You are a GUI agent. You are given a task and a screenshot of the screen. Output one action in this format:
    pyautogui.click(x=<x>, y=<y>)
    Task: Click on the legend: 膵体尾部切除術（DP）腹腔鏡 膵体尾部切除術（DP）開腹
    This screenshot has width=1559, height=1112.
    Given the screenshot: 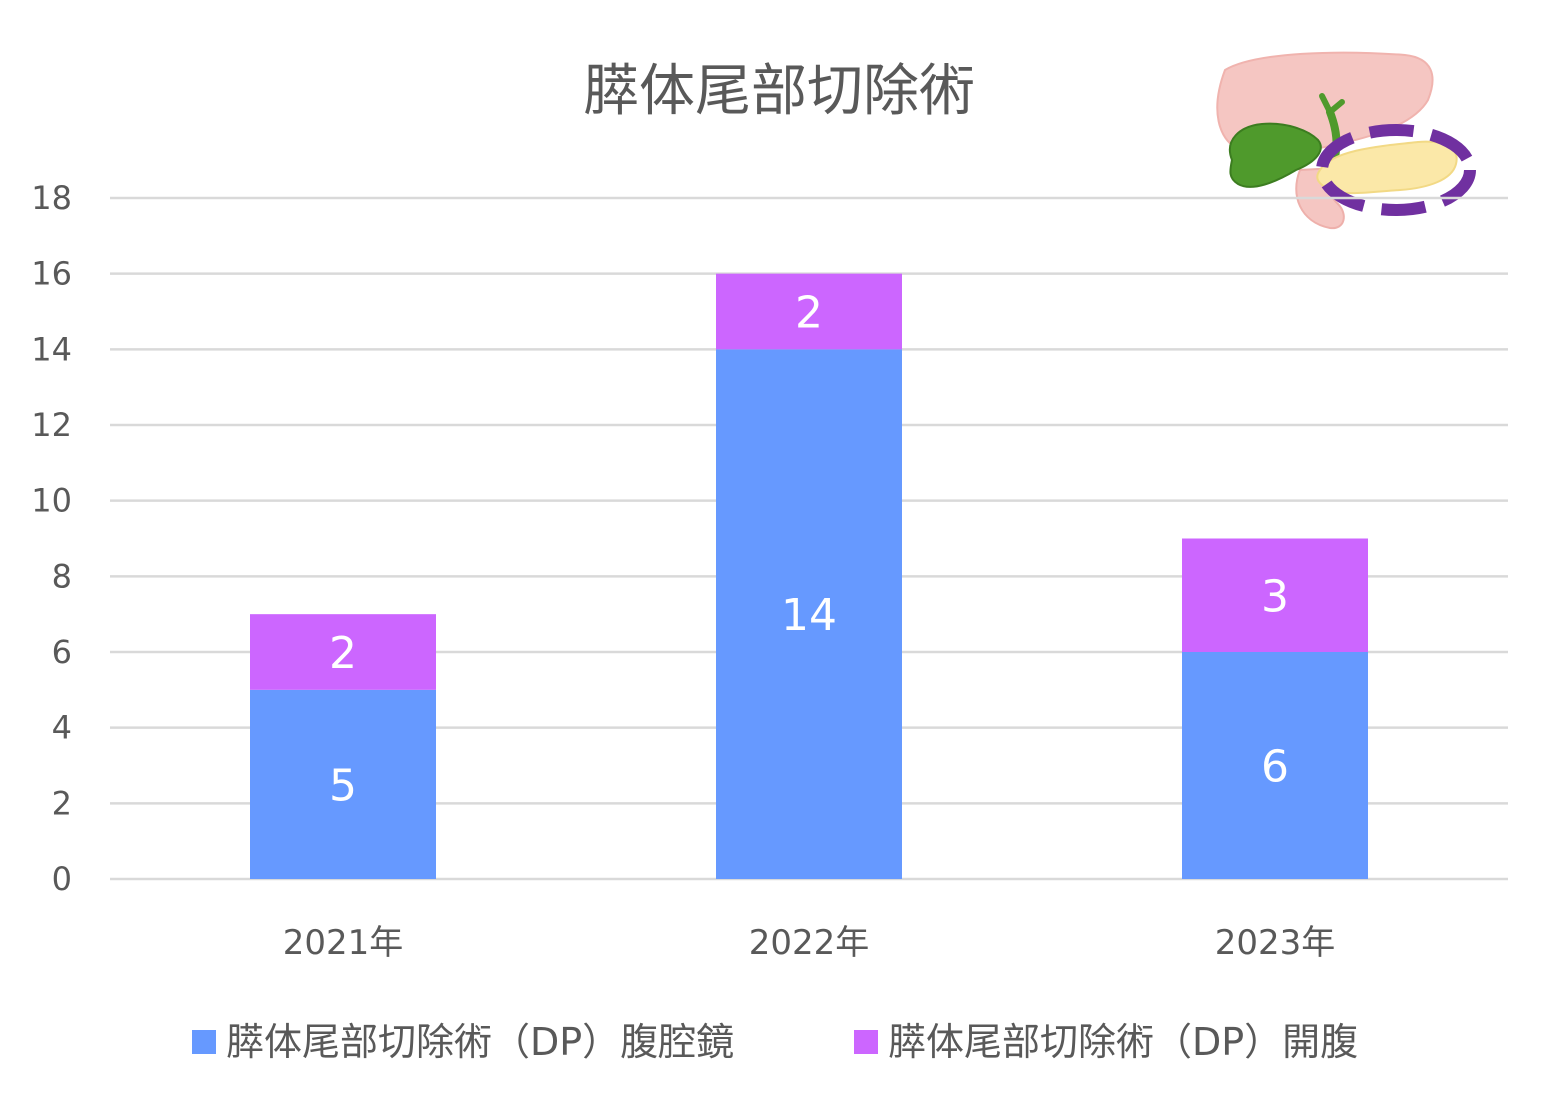 What is the action you would take?
    pyautogui.click(x=775, y=1042)
    